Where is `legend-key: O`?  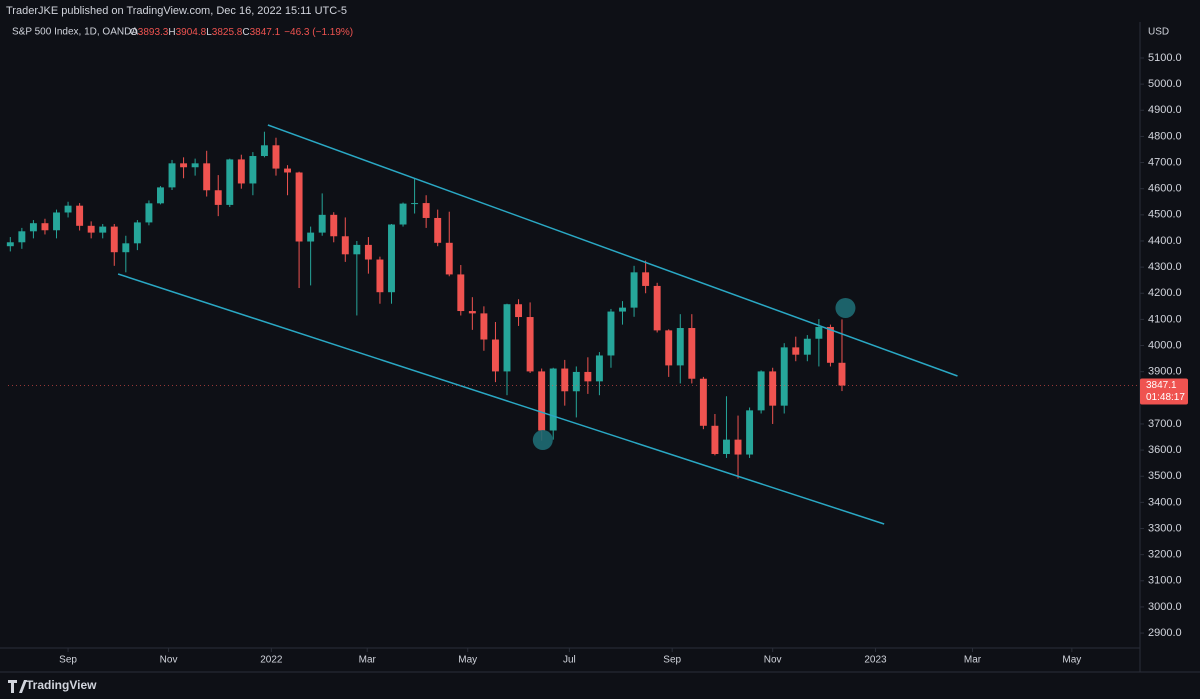
legend-key: O is located at coordinates (134, 32).